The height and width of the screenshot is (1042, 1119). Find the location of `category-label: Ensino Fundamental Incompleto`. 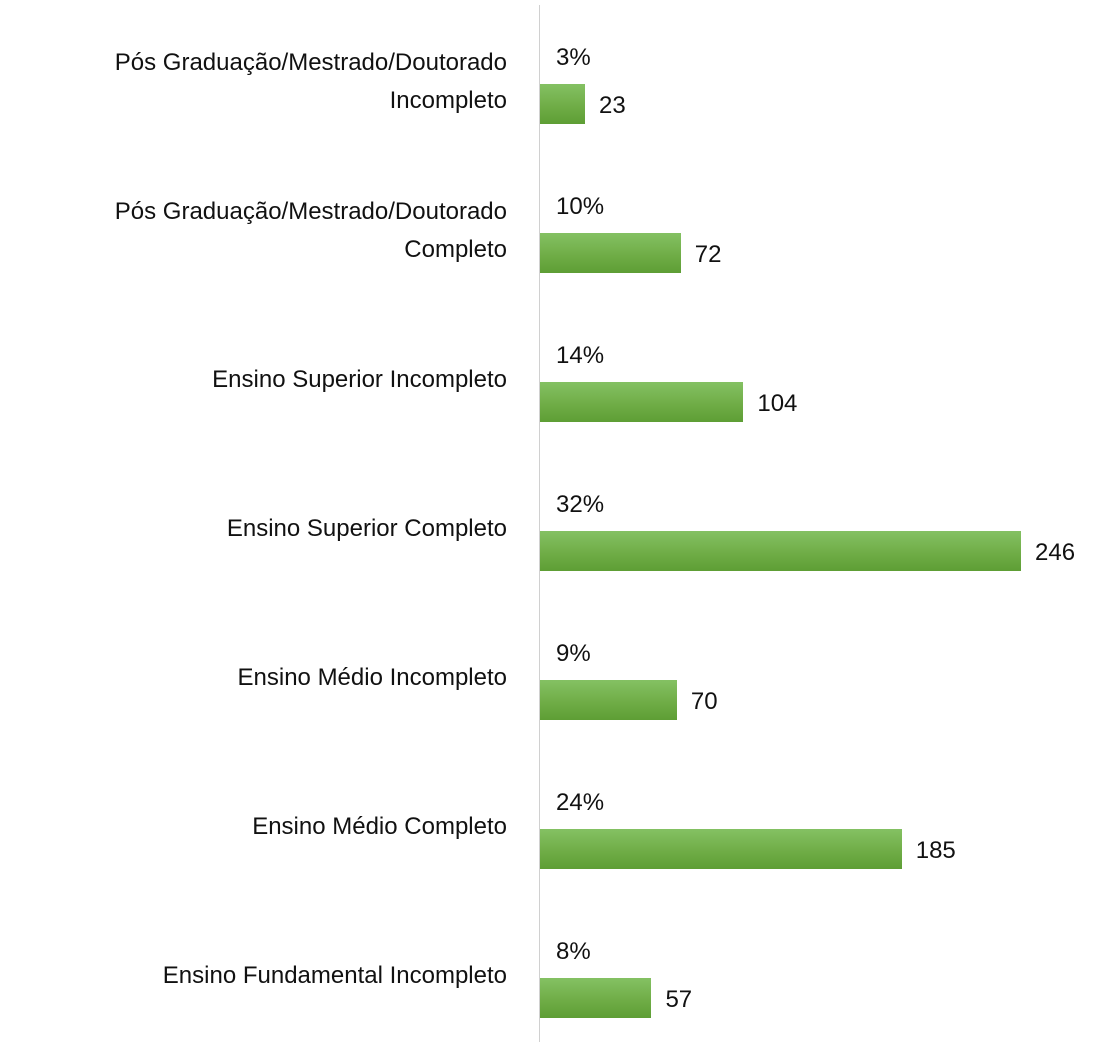

category-label: Ensino Fundamental Incompleto is located at coordinates (334, 975).